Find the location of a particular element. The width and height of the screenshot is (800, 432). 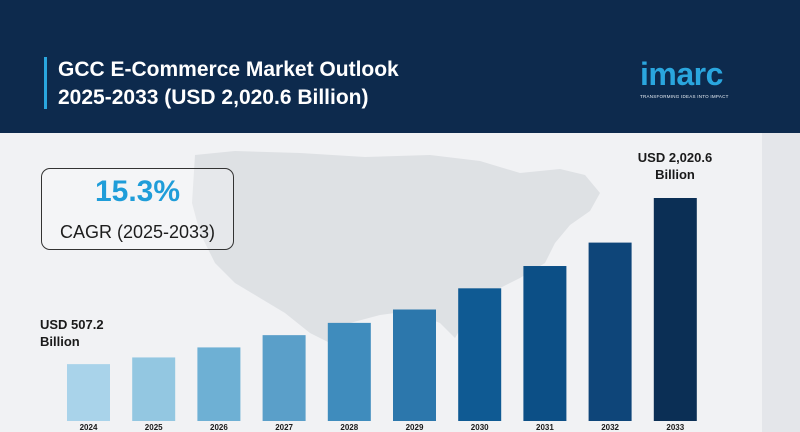

title-line-1: GCC E-Commerce Market Outlook is located at coordinates (228, 69).